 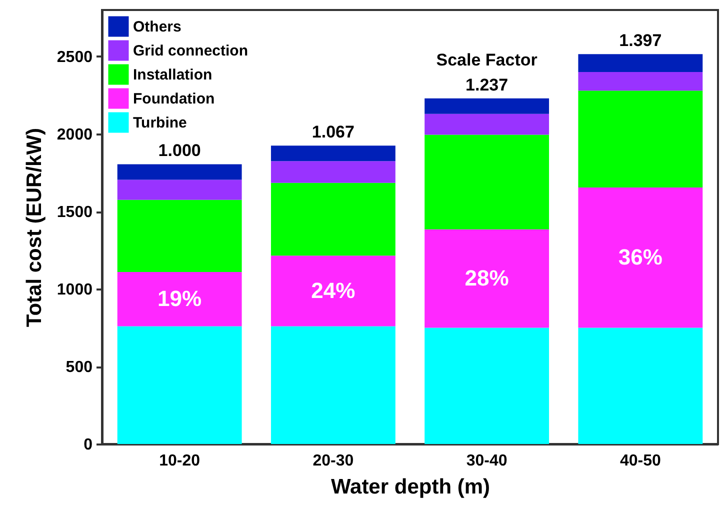 What do you see at coordinates (74, 135) in the screenshot?
I see `y-tick-label: 2000` at bounding box center [74, 135].